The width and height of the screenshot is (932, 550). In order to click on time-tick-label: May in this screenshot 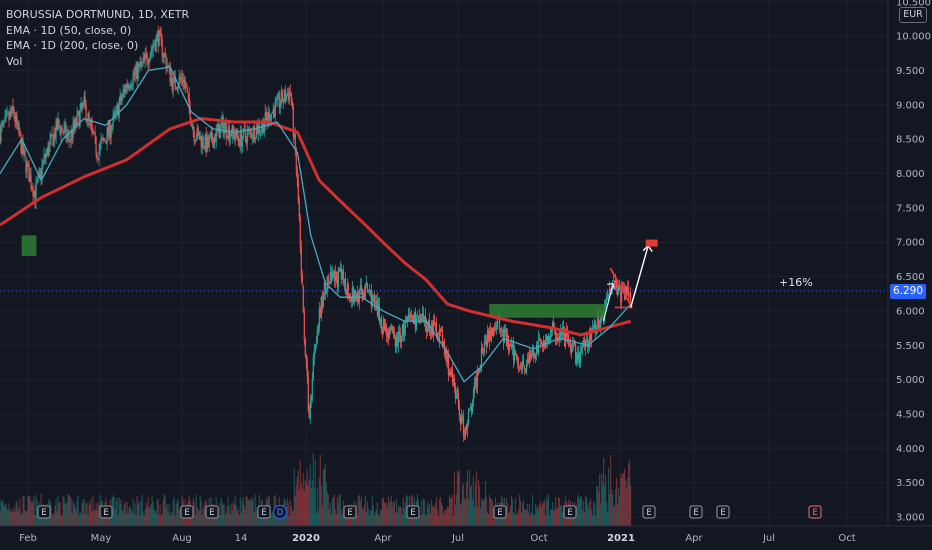, I will do `click(101, 538)`.